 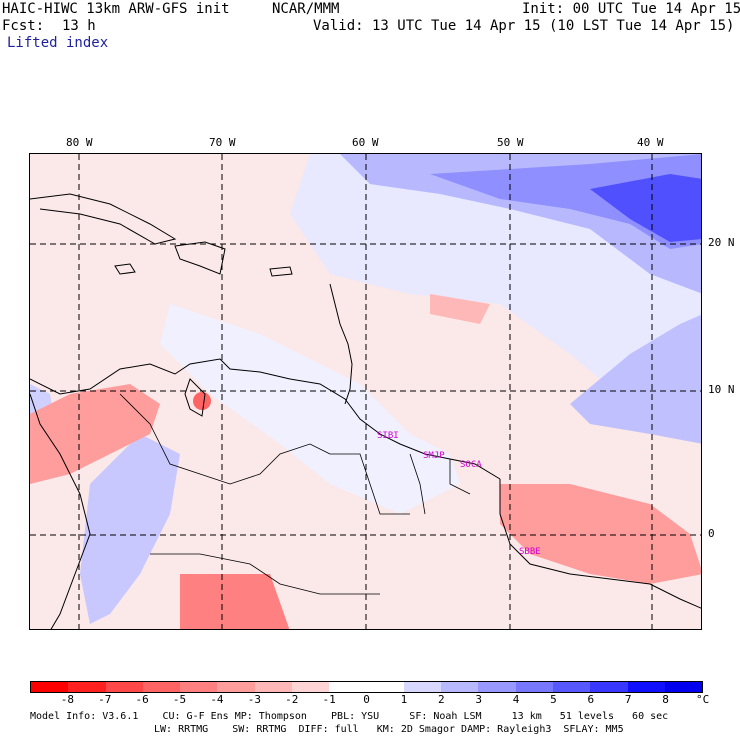 What do you see at coordinates (721, 242) in the screenshot?
I see `lat-label-20n: 20 N` at bounding box center [721, 242].